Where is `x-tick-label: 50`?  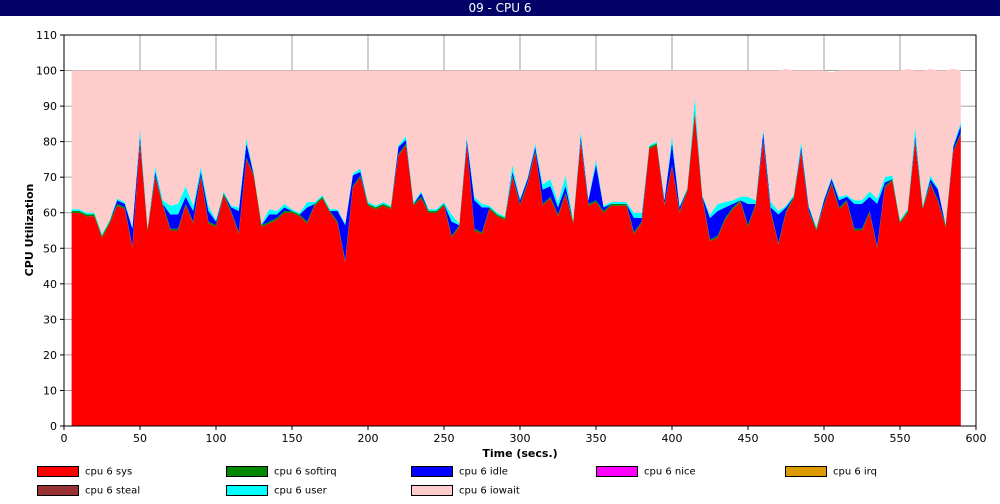 x-tick-label: 50 is located at coordinates (140, 438).